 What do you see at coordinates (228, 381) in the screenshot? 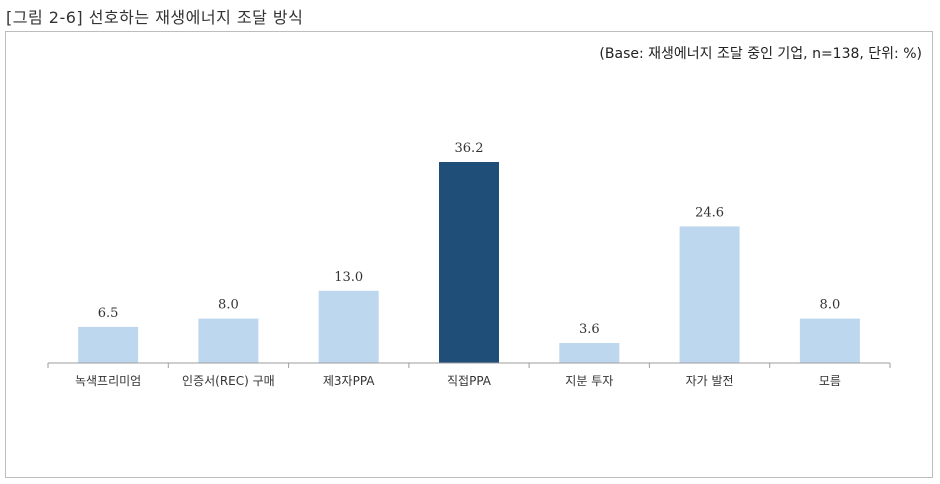
I see `category-label: 인증서(REC) 구매` at bounding box center [228, 381].